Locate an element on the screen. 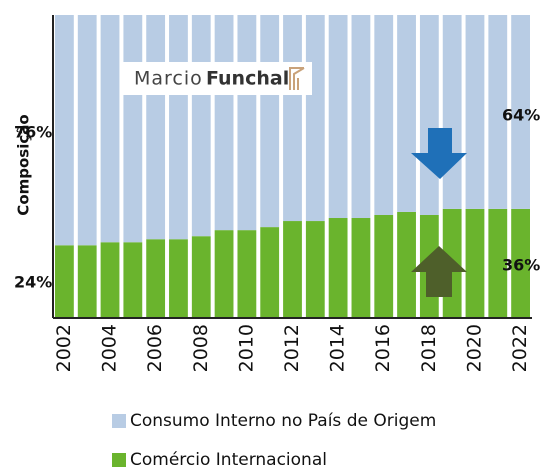 The image size is (552, 475). annotation: 24% is located at coordinates (33, 282).